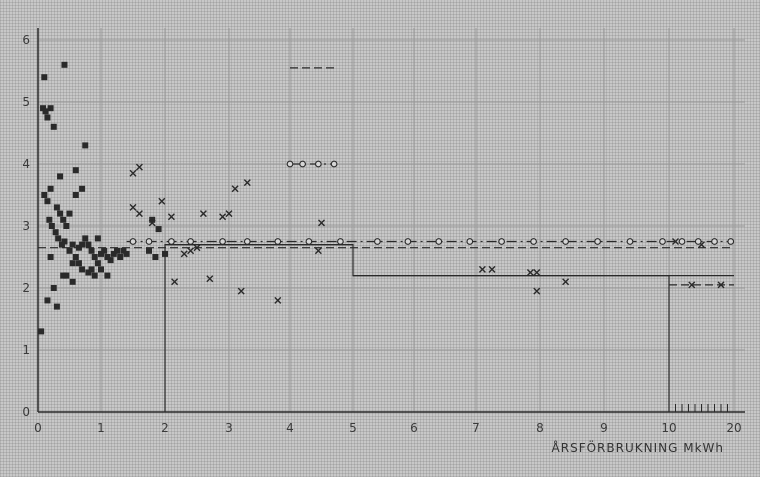  Describe the element at coordinates (353, 428) in the screenshot. I see `x-tick-label: 5` at that location.